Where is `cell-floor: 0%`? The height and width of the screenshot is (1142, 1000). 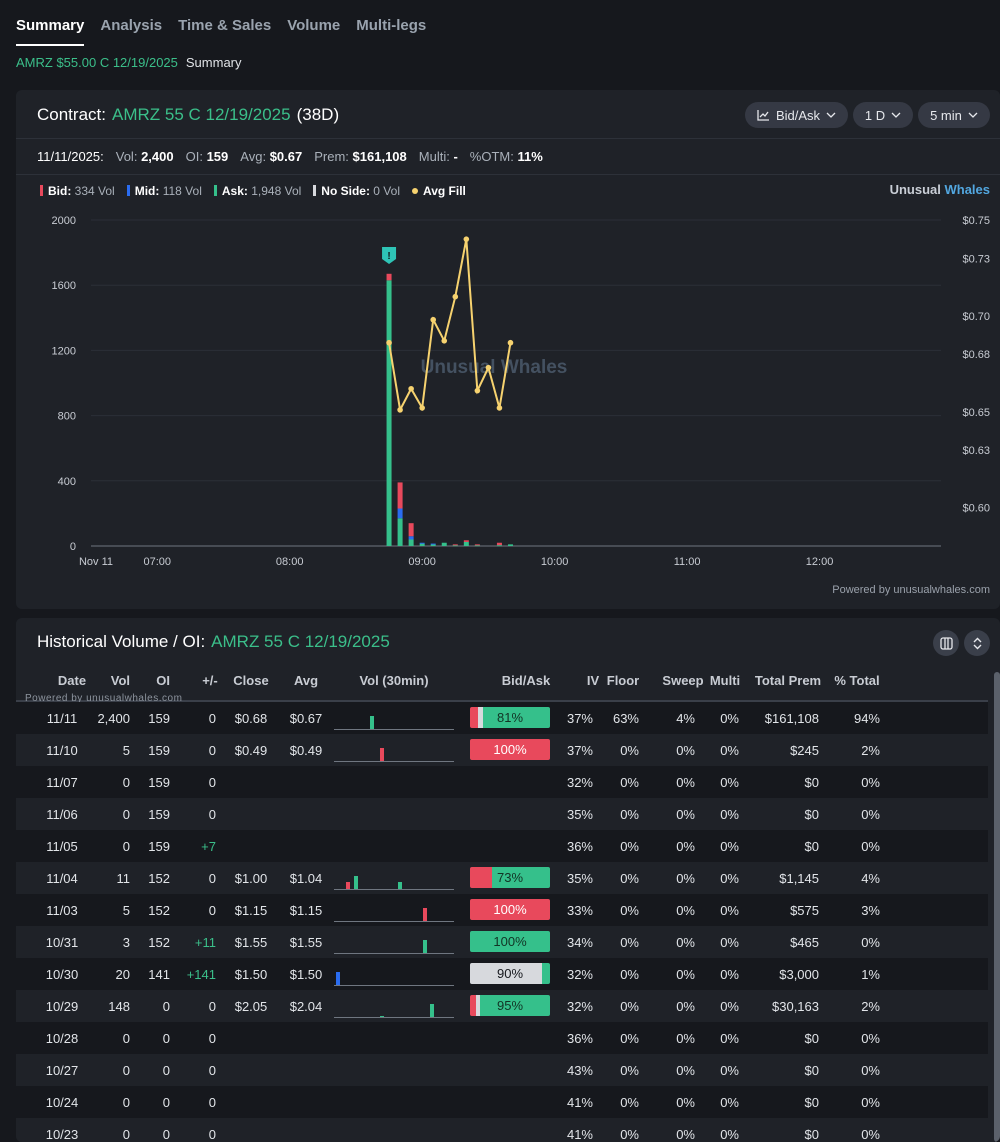 cell-floor: 0% is located at coordinates (629, 942).